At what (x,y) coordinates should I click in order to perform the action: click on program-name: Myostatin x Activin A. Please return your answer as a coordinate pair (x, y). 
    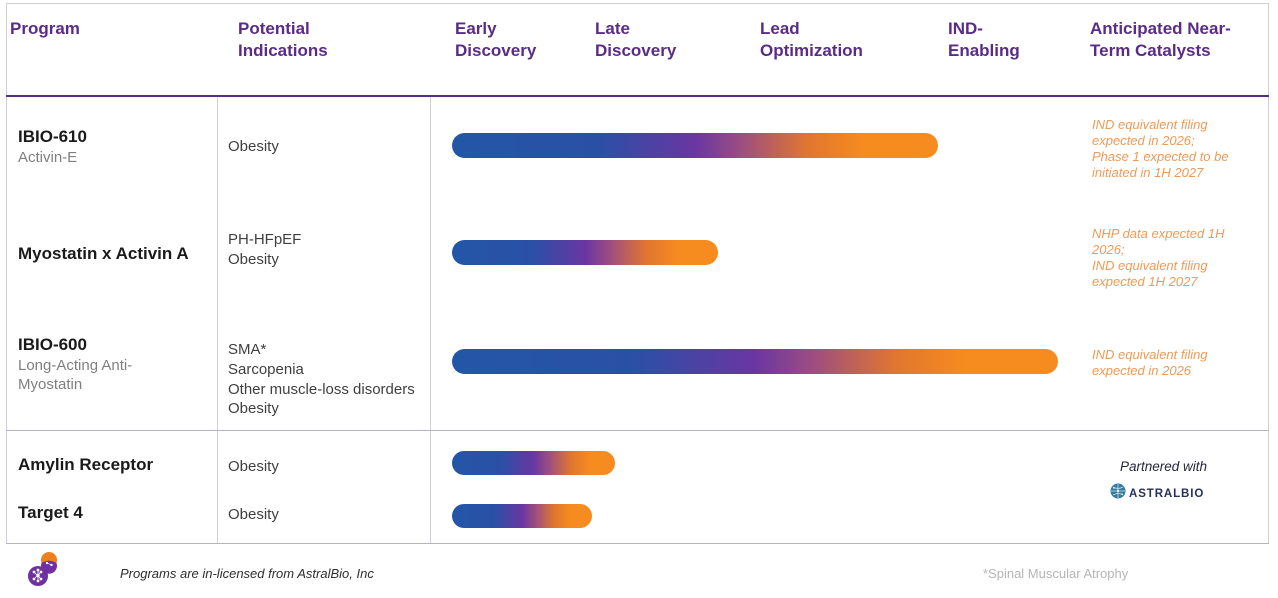
    Looking at the image, I should click on (103, 253).